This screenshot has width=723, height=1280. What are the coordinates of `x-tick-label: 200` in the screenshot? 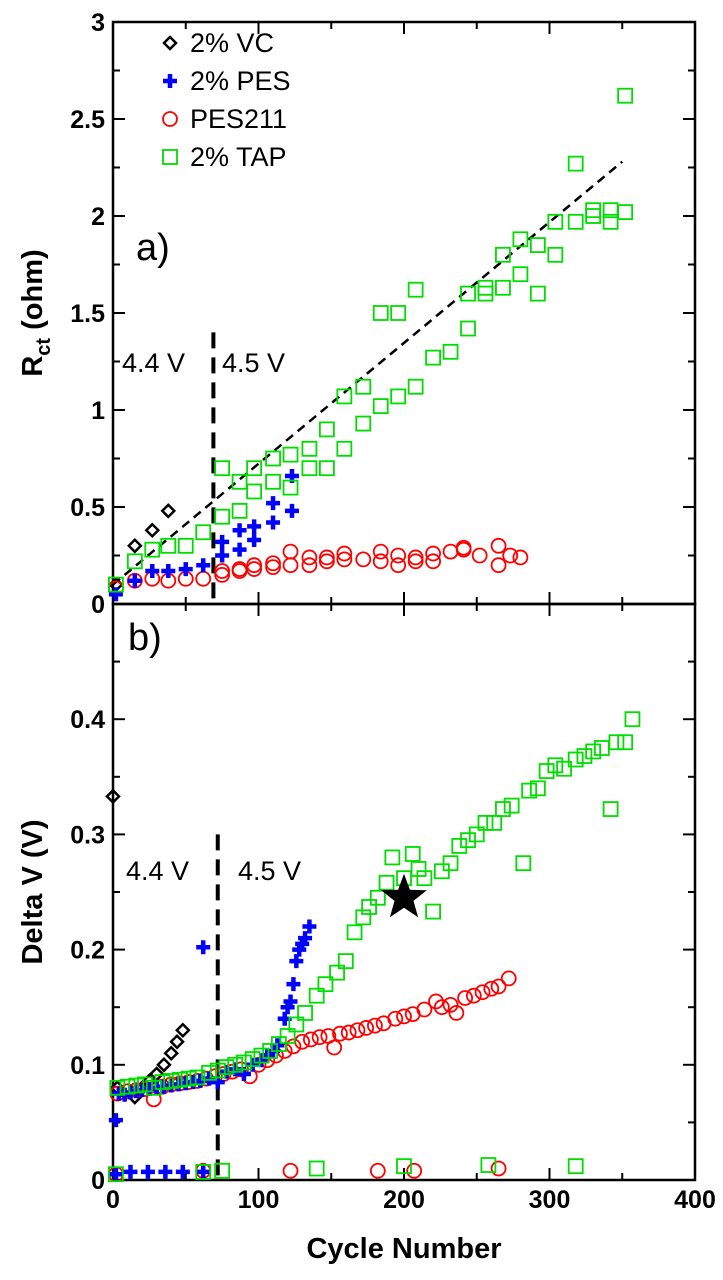 It's located at (404, 1200).